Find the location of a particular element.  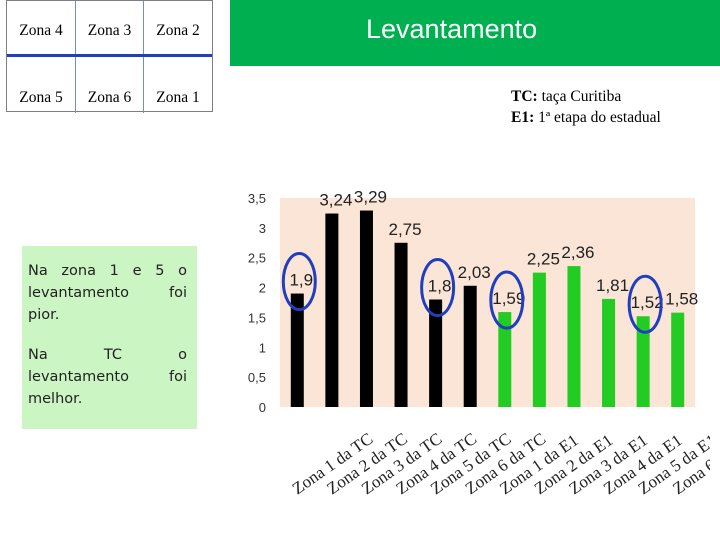

legend-text-tc: taça Curitiba is located at coordinates (579, 96).